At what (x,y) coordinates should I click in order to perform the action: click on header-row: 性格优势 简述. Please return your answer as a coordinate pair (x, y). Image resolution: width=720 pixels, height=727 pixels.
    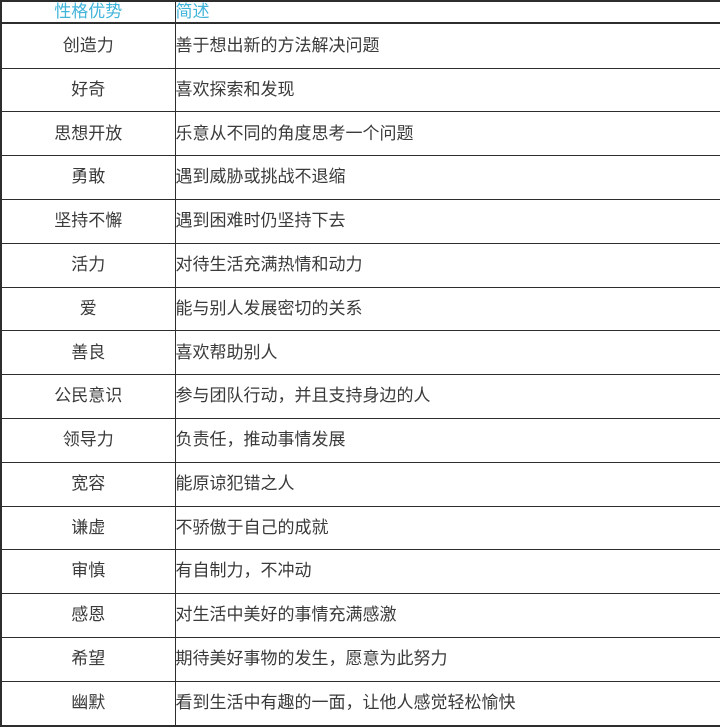
    Looking at the image, I should click on (360, 12).